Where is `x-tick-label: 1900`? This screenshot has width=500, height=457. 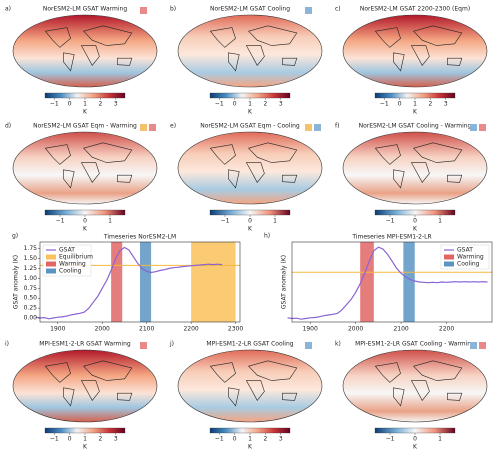 x-tick-label: 1900 is located at coordinates (310, 329).